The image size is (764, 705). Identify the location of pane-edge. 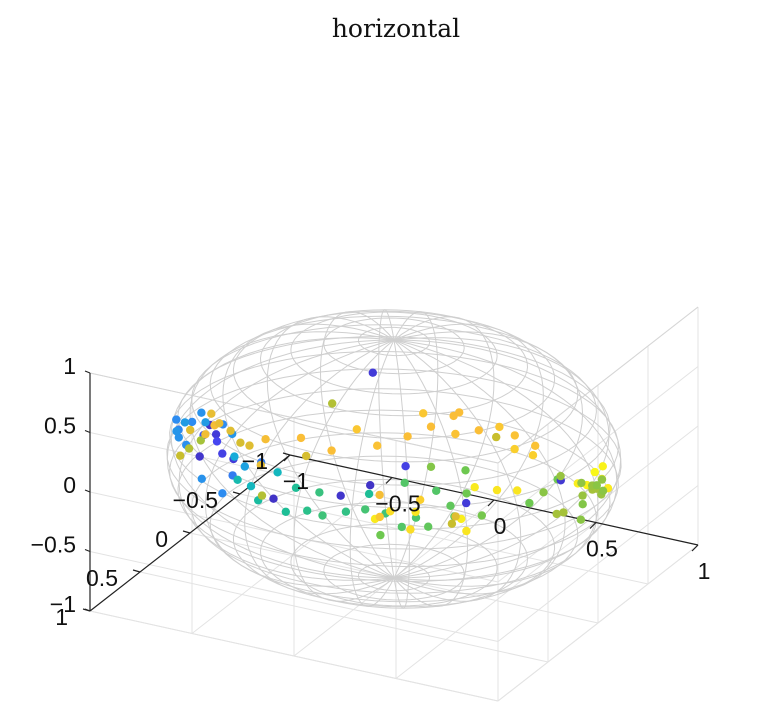
(598, 385).